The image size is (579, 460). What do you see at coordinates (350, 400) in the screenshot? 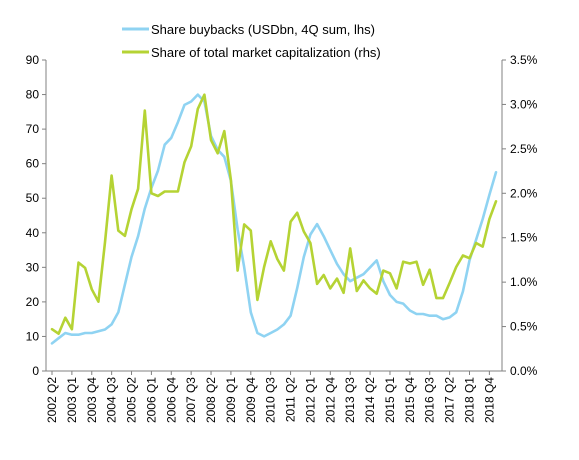
I see `x-axis-tick-label: 2013 Q3` at bounding box center [350, 400].